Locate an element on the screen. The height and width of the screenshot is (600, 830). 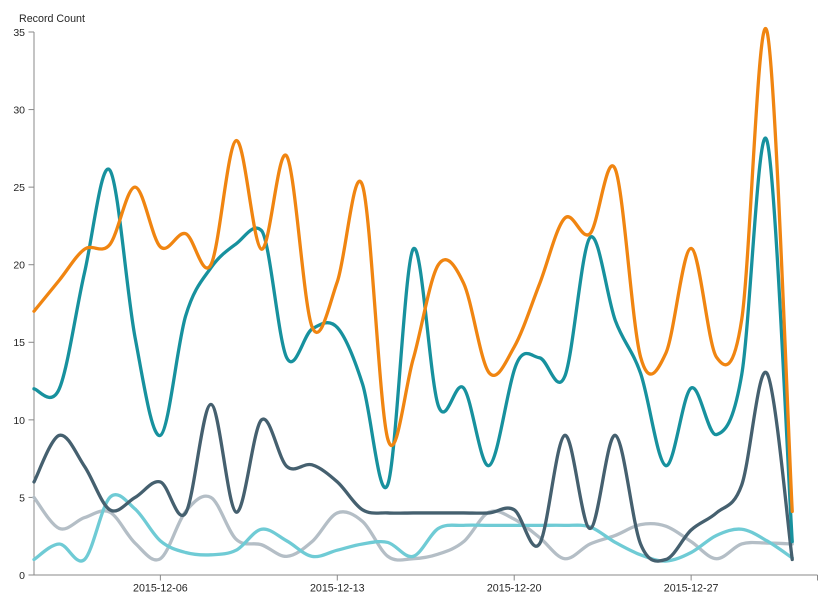
svg-text: 2015-12-13 is located at coordinates (337, 589).